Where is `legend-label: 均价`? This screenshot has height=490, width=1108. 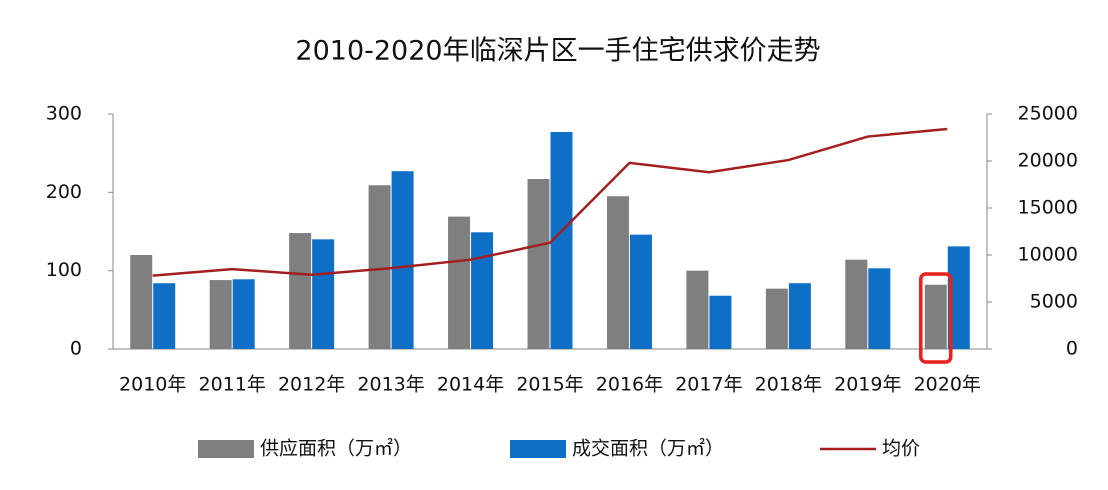
legend-label: 均价 is located at coordinates (901, 449).